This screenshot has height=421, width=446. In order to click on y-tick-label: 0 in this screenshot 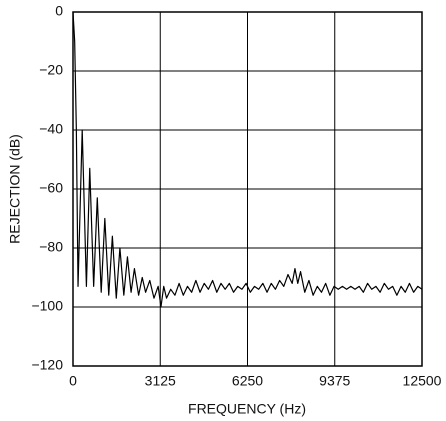, I will do `click(59, 11)`.